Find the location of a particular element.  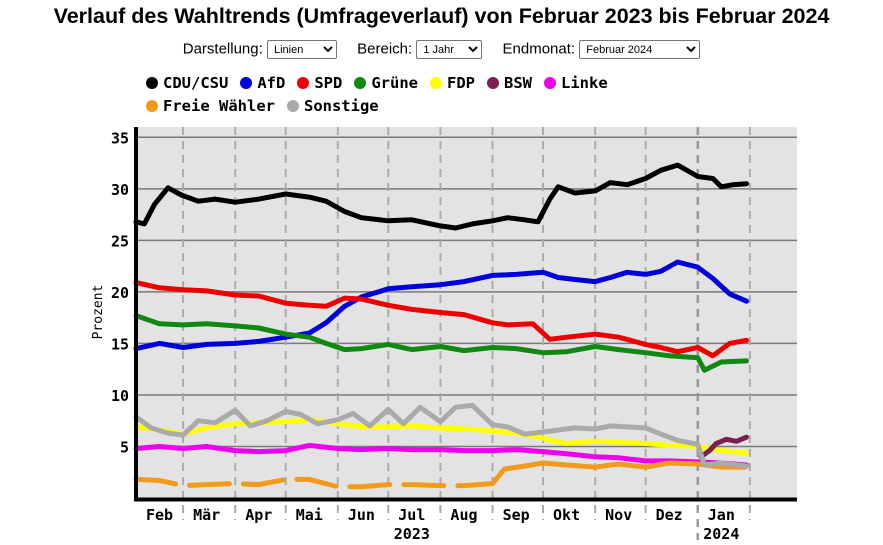

x-tick-label: Sep is located at coordinates (516, 515).